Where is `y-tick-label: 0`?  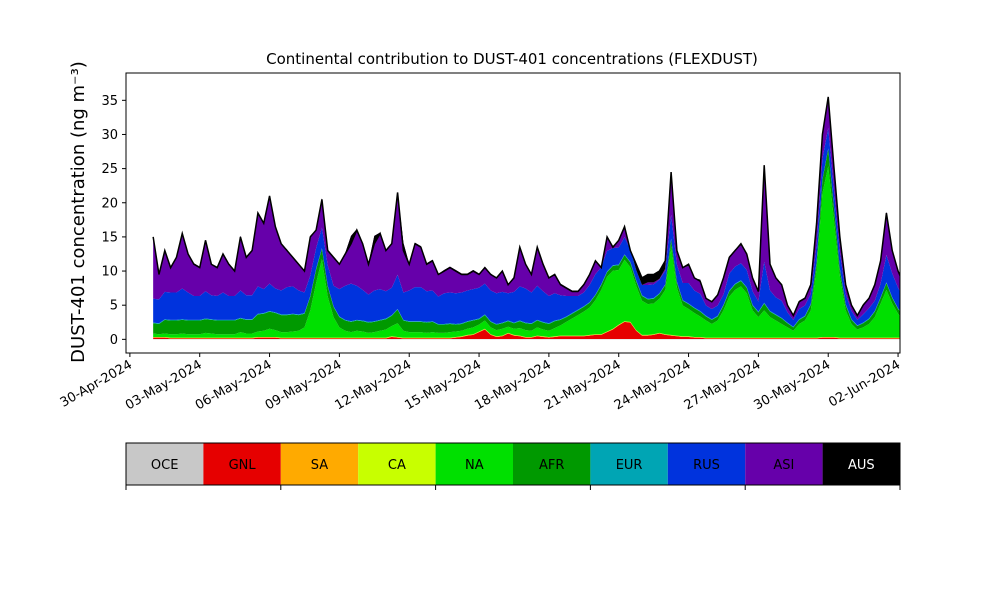
y-tick-label: 0 is located at coordinates (114, 340).